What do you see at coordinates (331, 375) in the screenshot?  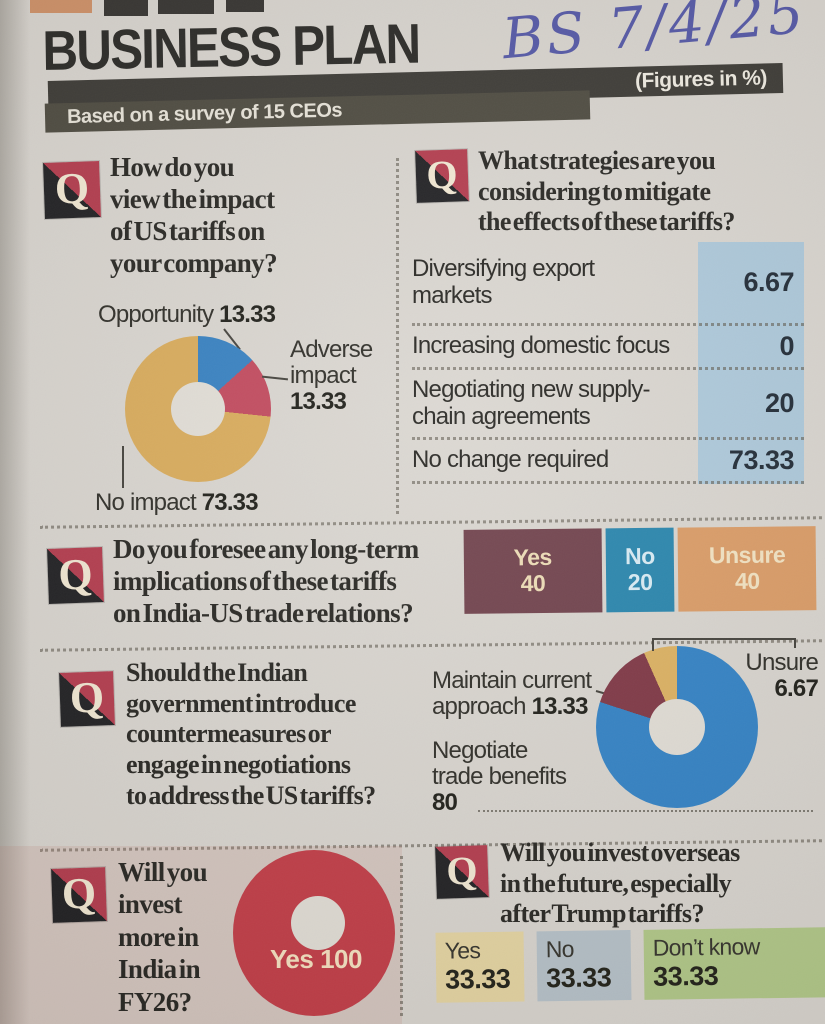 I see `chart-label-adverse: Adverse impact 13.33` at bounding box center [331, 375].